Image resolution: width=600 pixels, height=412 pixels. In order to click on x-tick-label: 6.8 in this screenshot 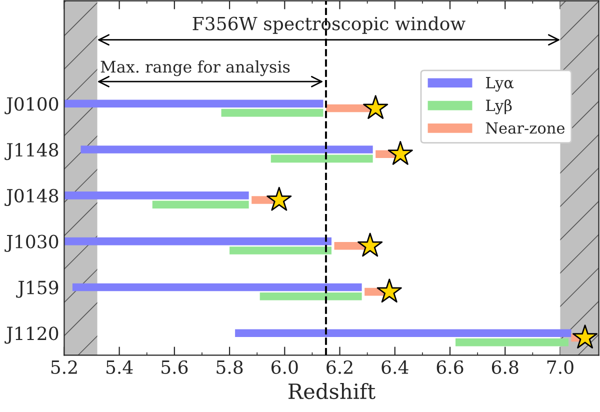, I will do `click(505, 367)`.